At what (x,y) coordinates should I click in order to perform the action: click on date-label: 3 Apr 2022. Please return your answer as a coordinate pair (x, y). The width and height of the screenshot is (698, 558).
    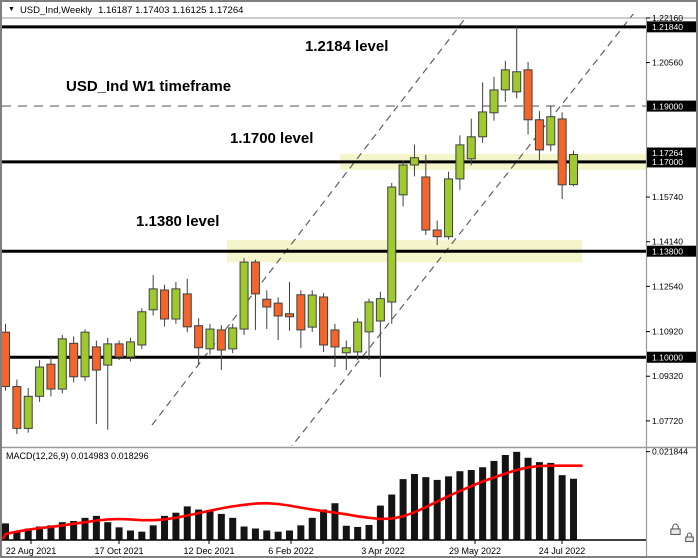
    Looking at the image, I should click on (383, 551).